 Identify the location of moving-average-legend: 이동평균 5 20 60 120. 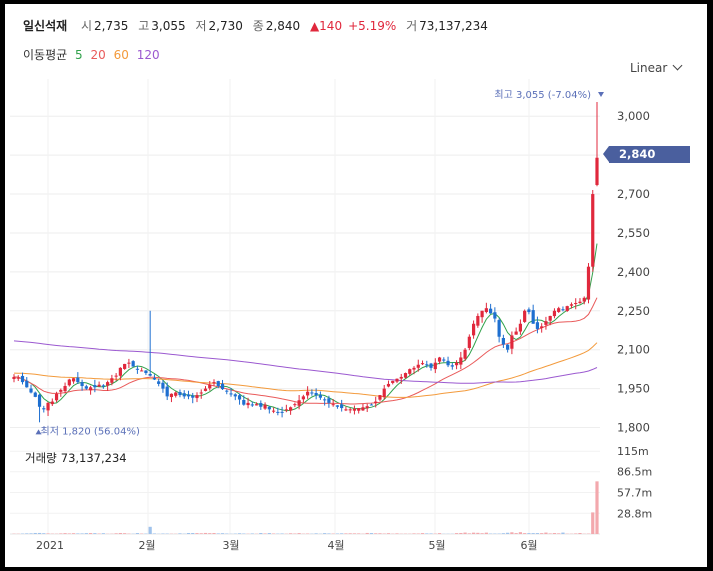
(93, 54).